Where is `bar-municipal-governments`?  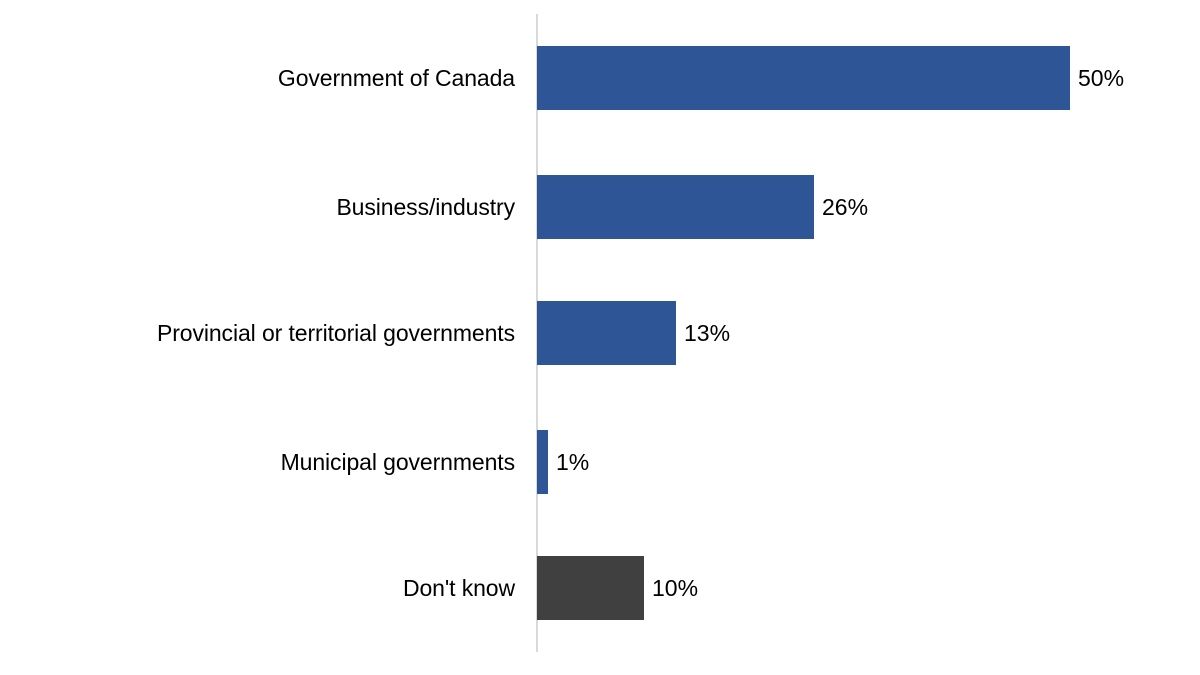 bar-municipal-governments is located at coordinates (542, 462).